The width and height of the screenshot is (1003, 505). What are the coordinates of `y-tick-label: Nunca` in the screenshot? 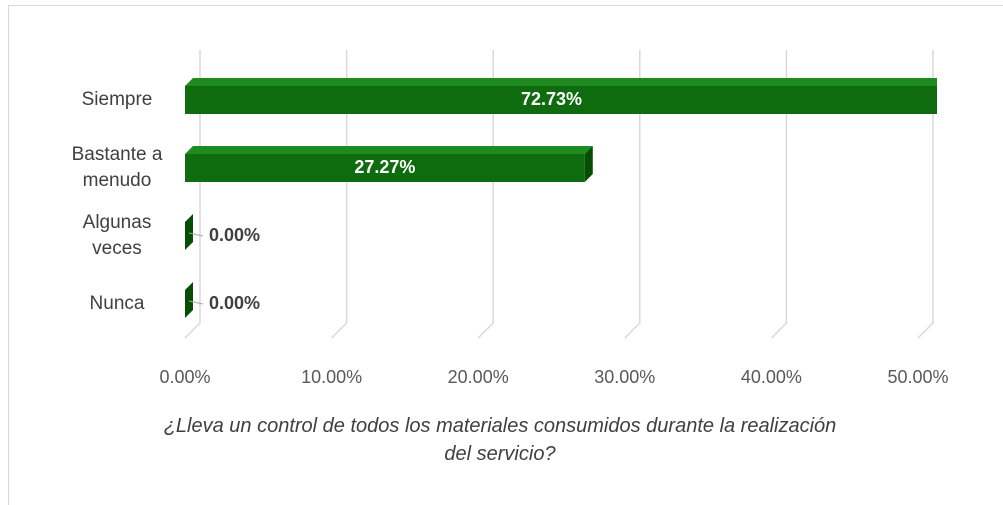 It's located at (117, 303).